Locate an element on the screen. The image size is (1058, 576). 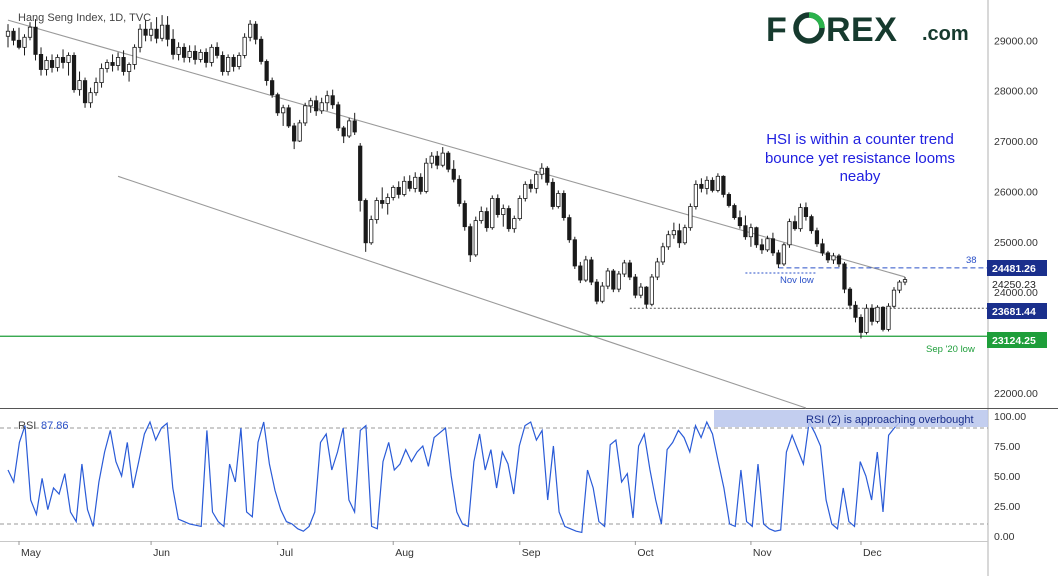
fib-price-text: 24481.26 is located at coordinates (1014, 269).